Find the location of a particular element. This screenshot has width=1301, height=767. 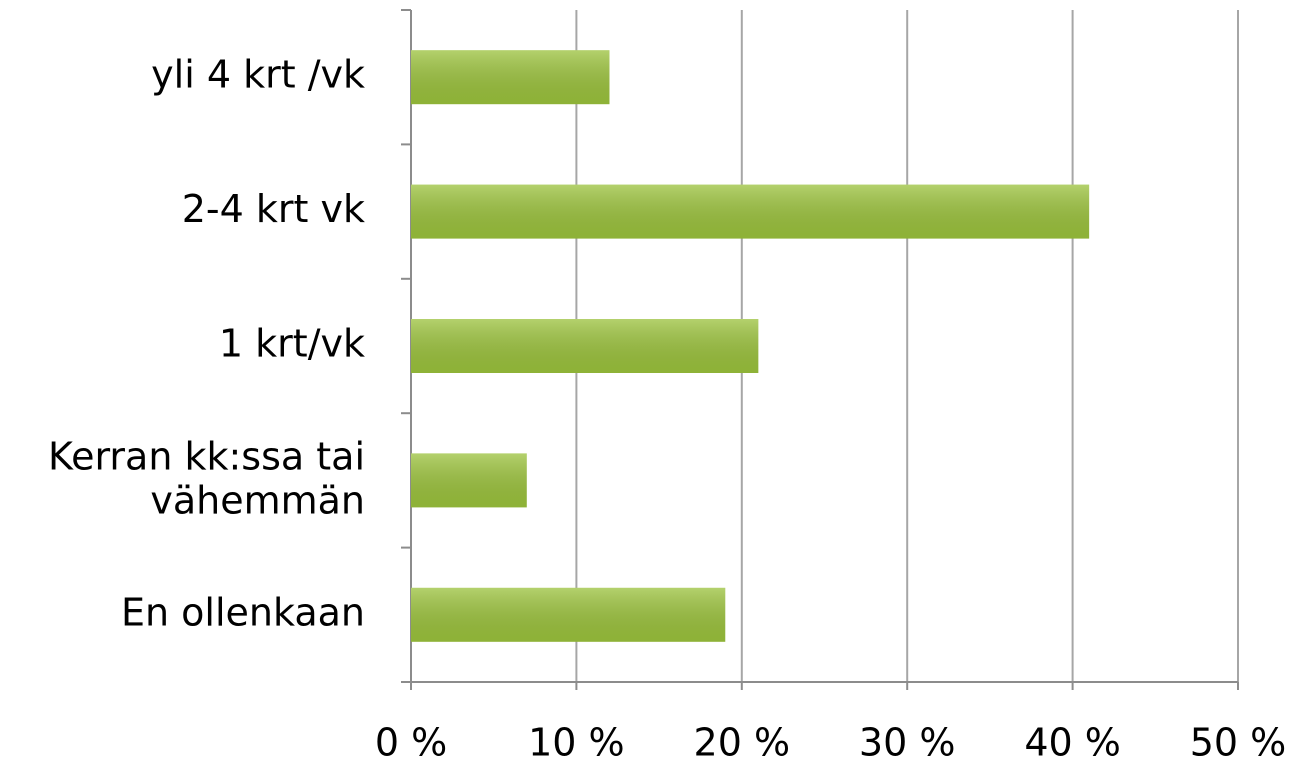

x-tick-label: 30 % is located at coordinates (907, 743).